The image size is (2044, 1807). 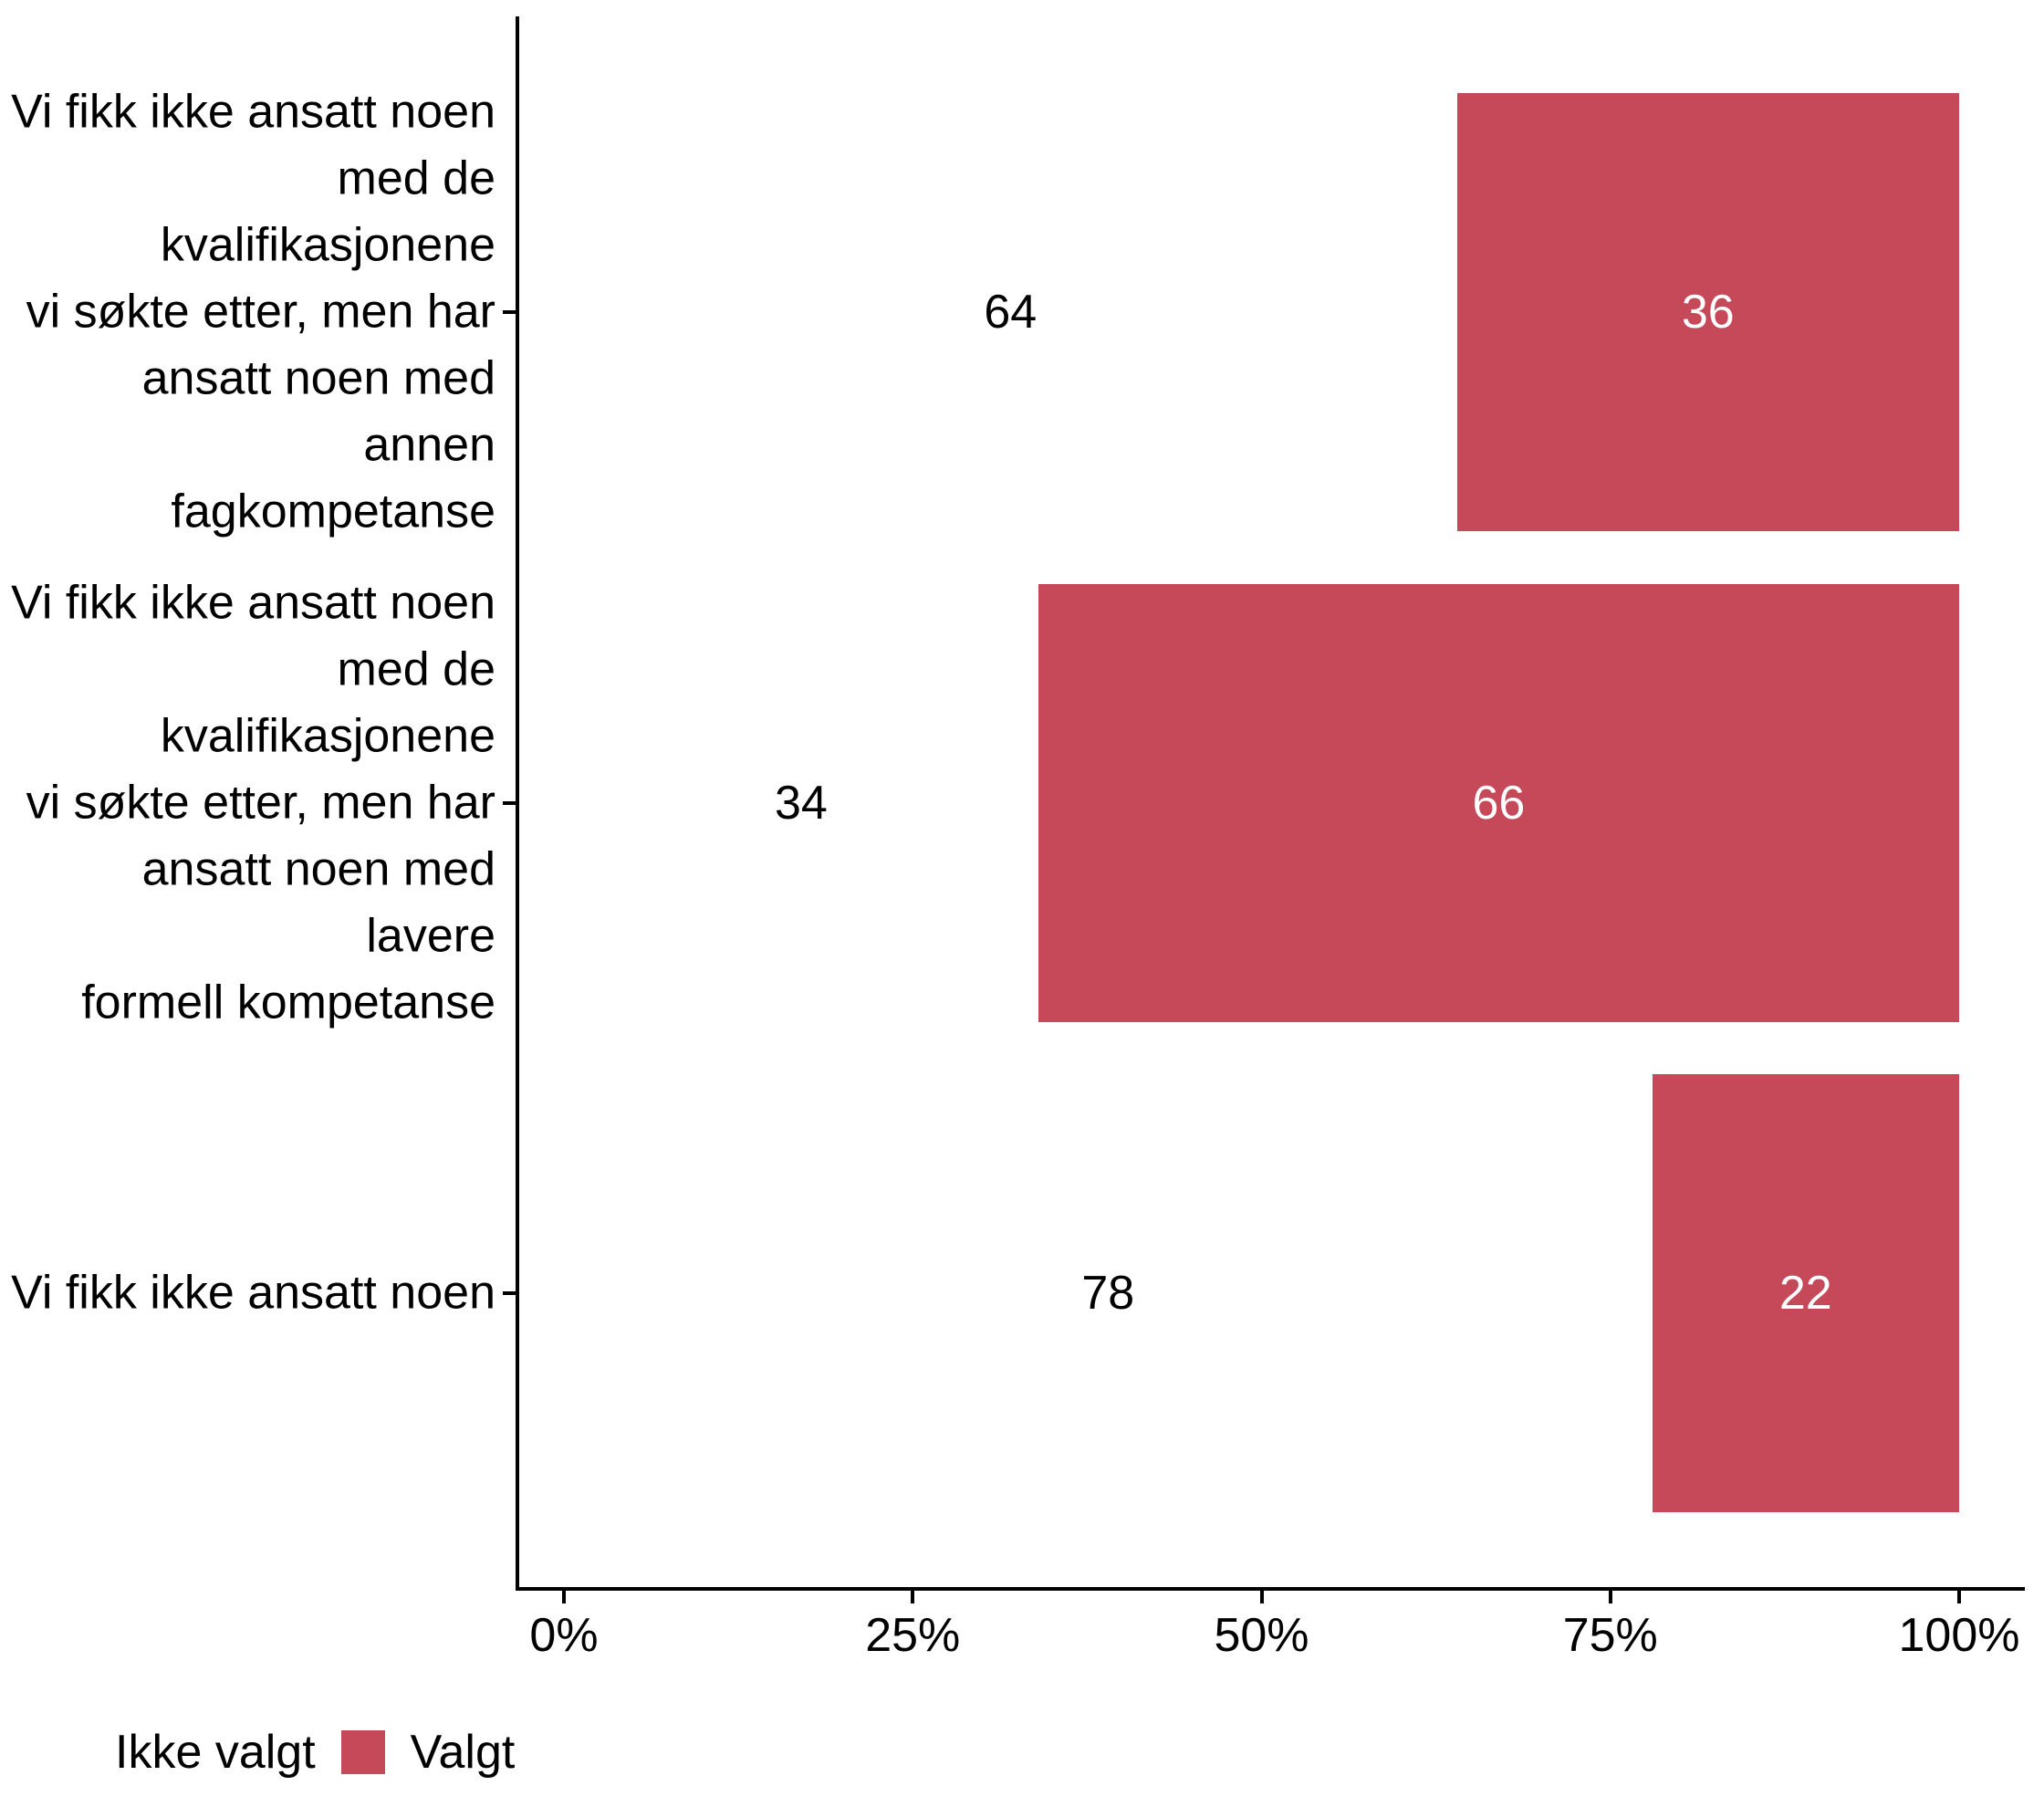 I want to click on legend-label: Valgt, so click(x=463, y=1753).